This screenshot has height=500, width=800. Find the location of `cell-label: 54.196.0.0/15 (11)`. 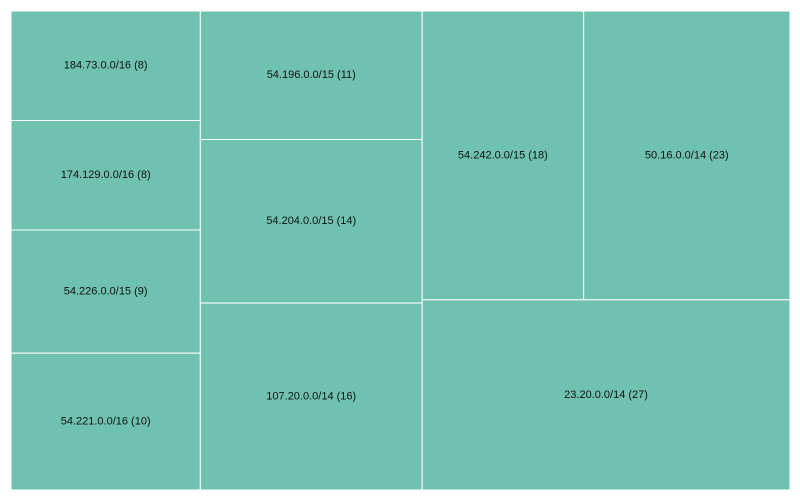

cell-label: 54.196.0.0/15 (11) is located at coordinates (311, 75).